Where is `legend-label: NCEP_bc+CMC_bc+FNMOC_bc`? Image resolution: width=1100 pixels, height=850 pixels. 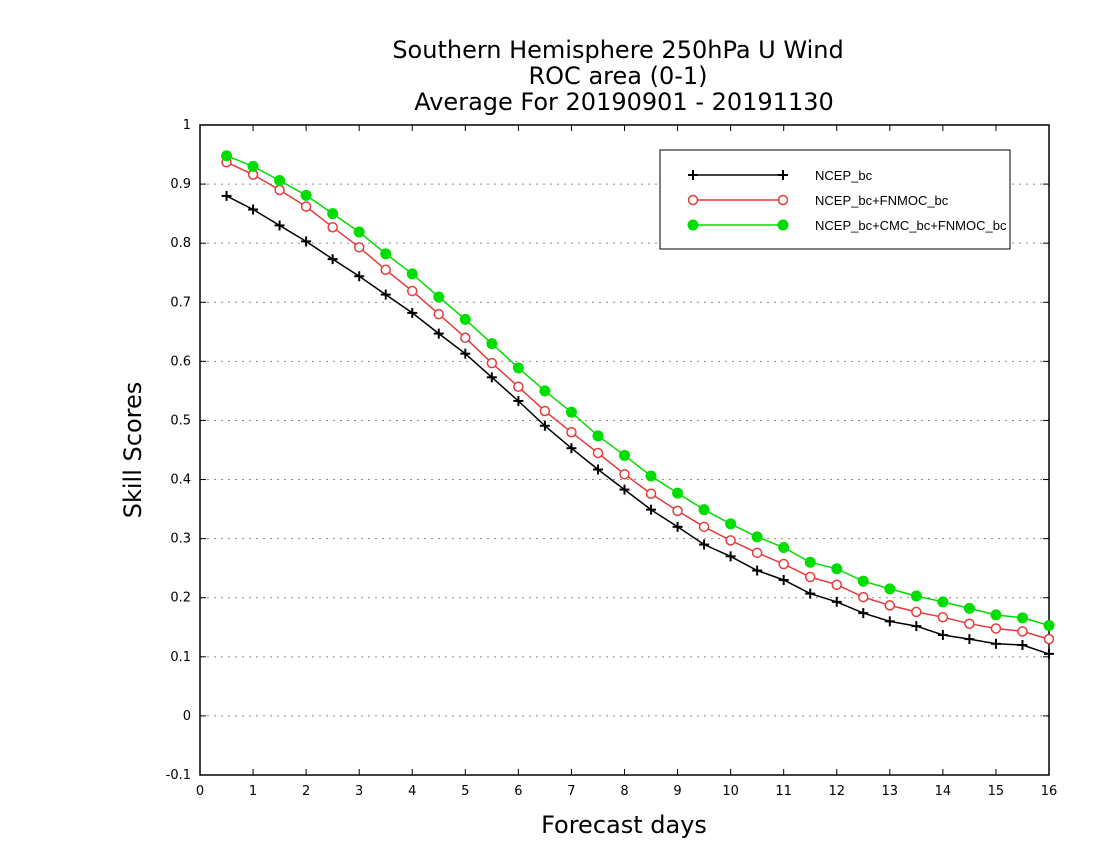 legend-label: NCEP_bc+CMC_bc+FNMOC_bc is located at coordinates (911, 225).